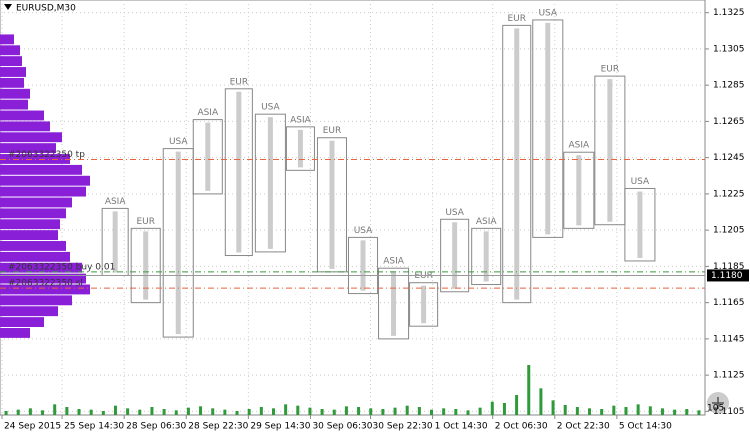 The image size is (750, 435). Describe the element at coordinates (729, 49) in the screenshot. I see `y-tick-label: 1.1305` at that location.